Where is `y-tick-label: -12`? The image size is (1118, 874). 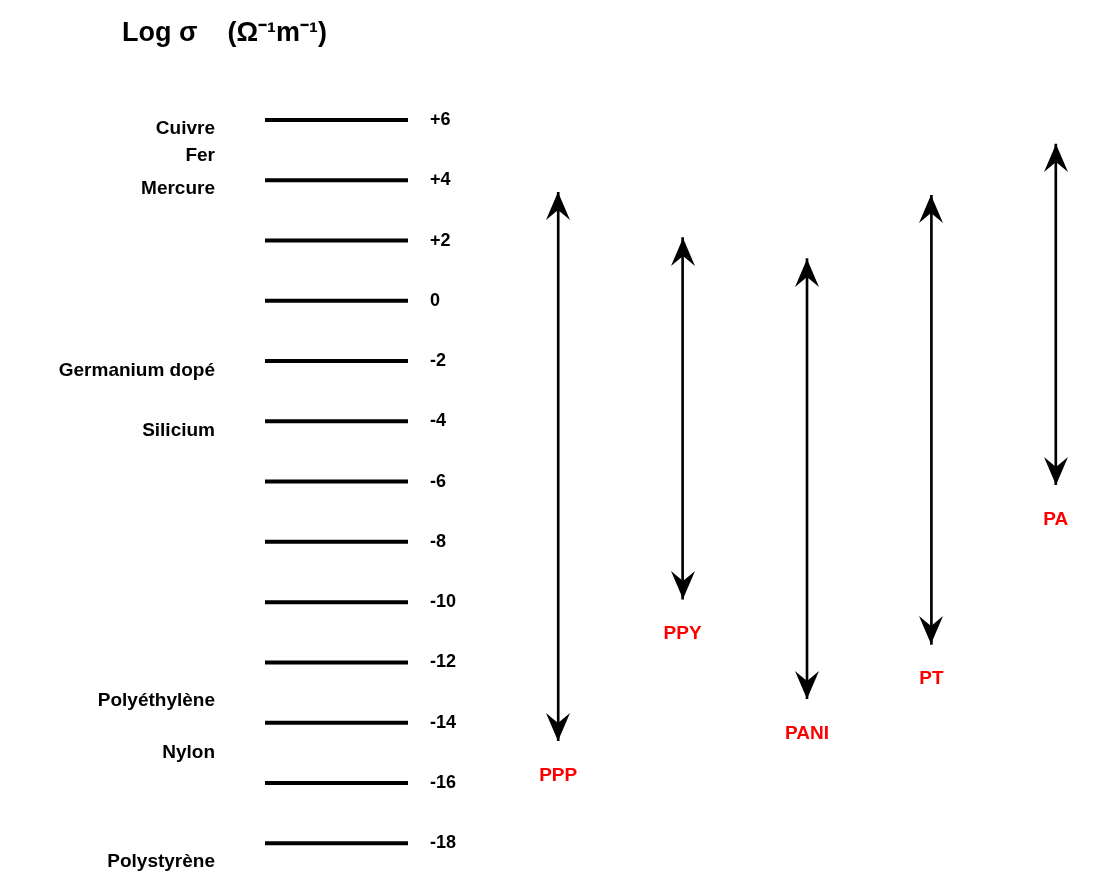
y-tick-label: -12 is located at coordinates (443, 661).